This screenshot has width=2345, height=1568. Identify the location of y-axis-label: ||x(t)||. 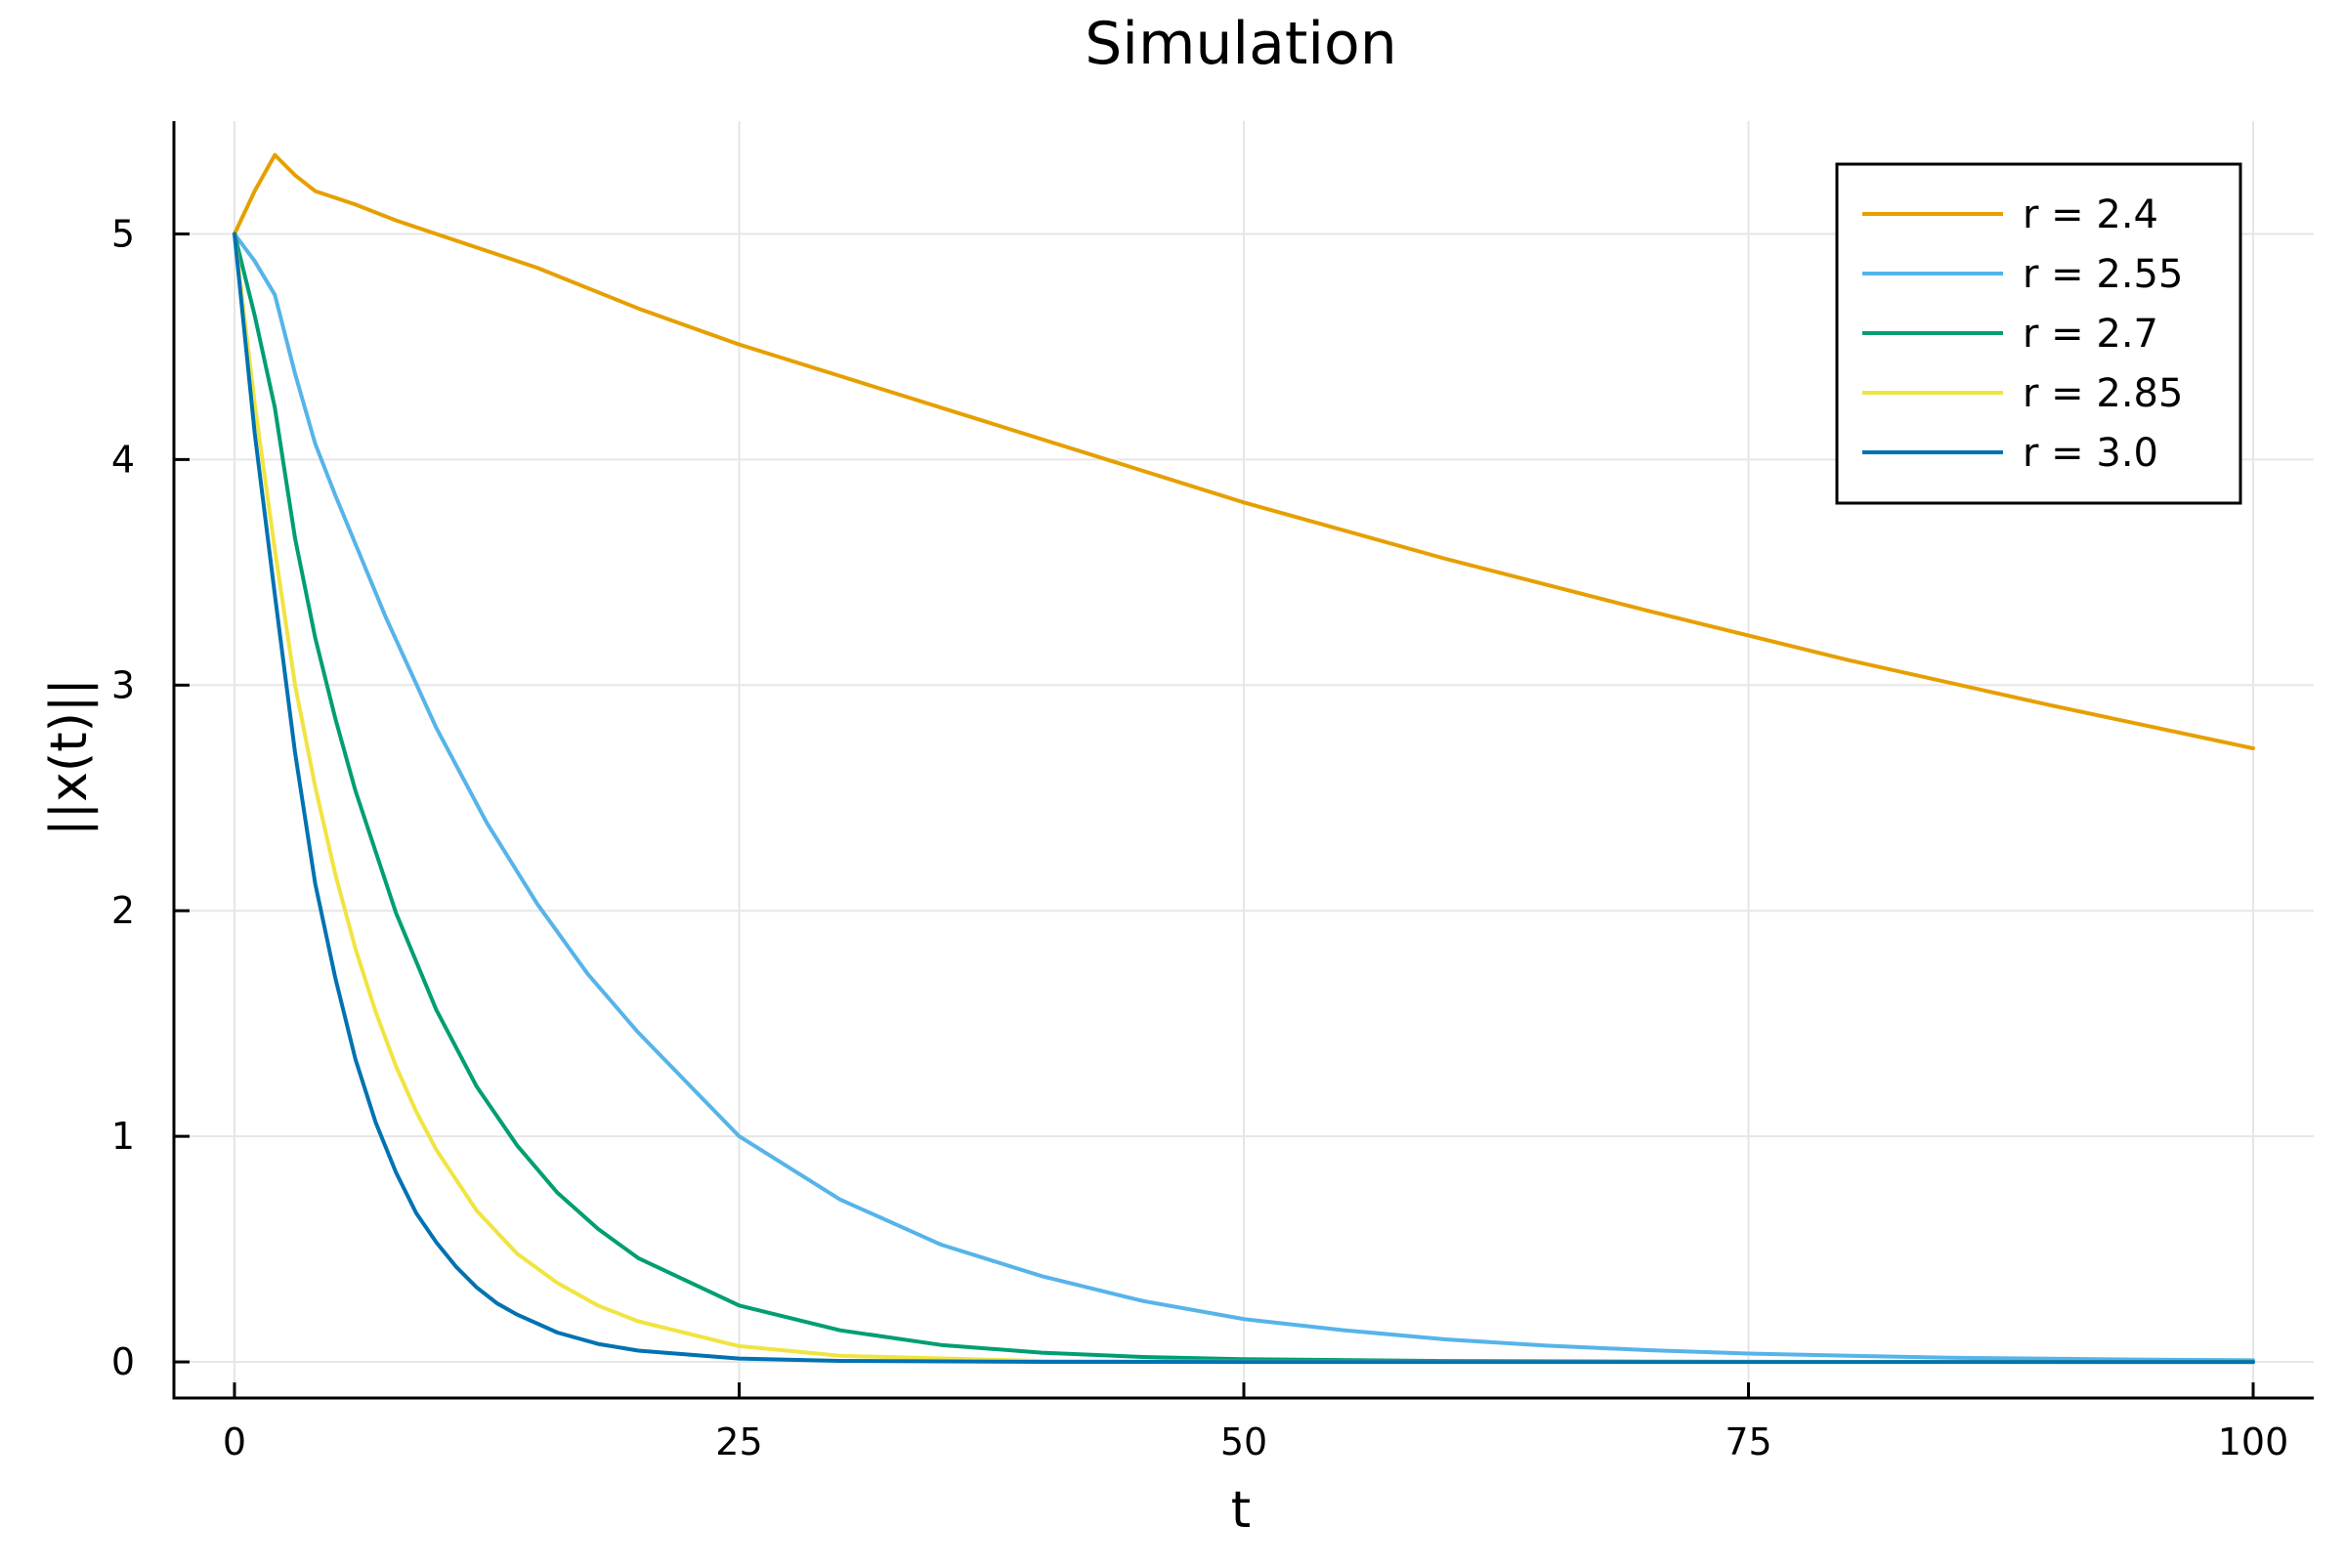
(69, 757).